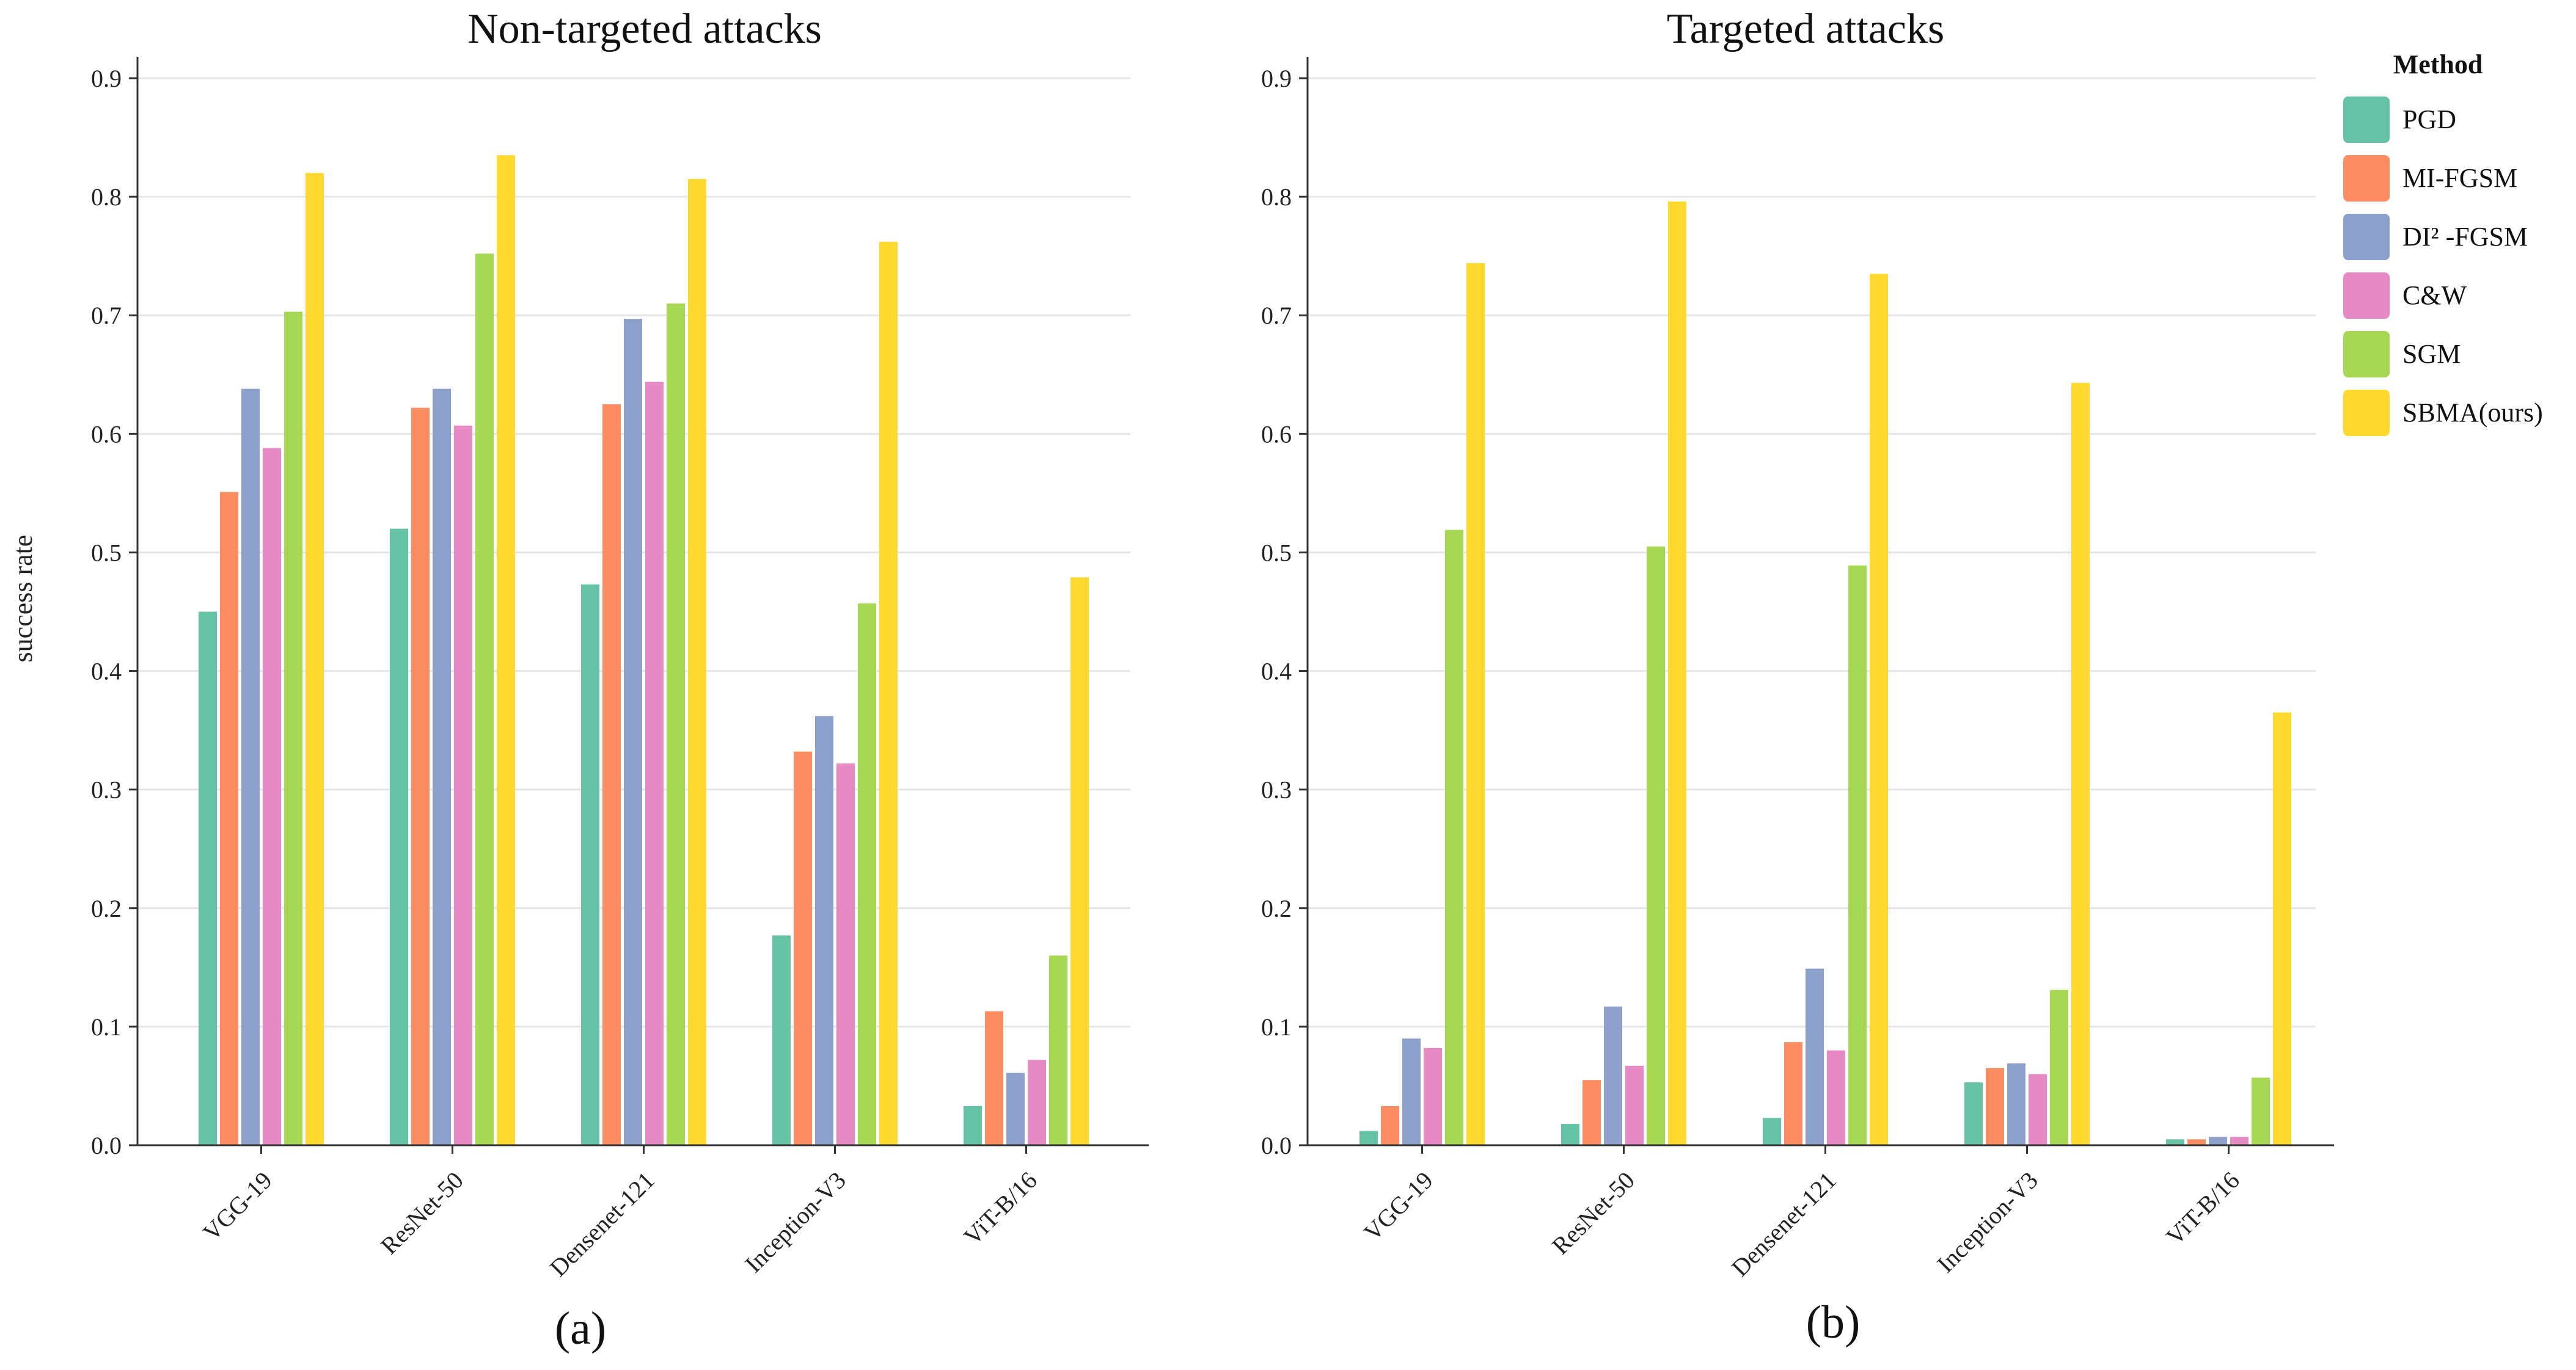 The image size is (2576, 1370). Describe the element at coordinates (1398, 1207) in the screenshot. I see `x-tick-label: VGG-19` at that location.